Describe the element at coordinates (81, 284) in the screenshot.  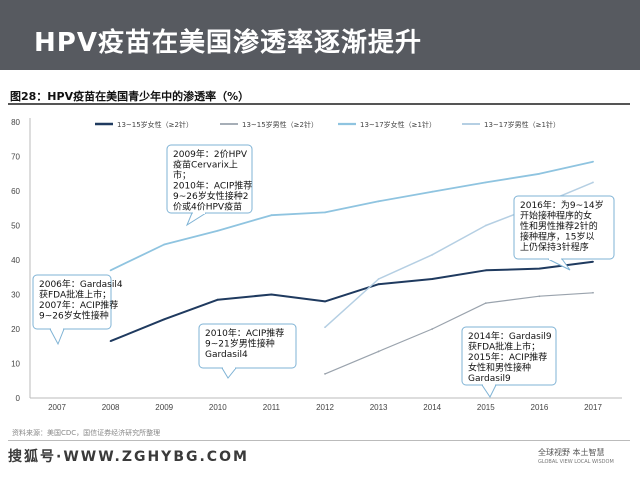
I see `callout-text-line: 2006年：Gardasil4` at that location.